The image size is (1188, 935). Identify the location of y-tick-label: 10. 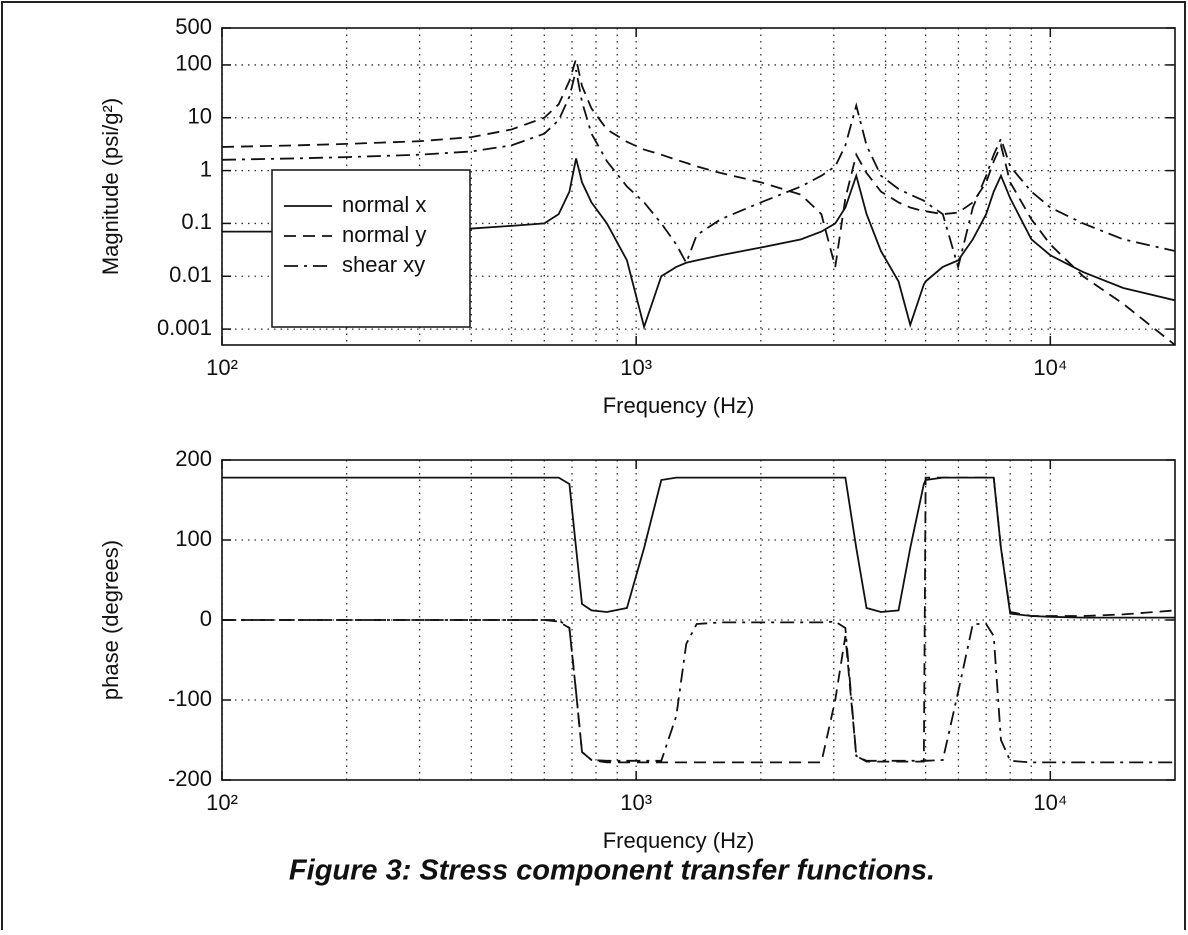
(200, 116).